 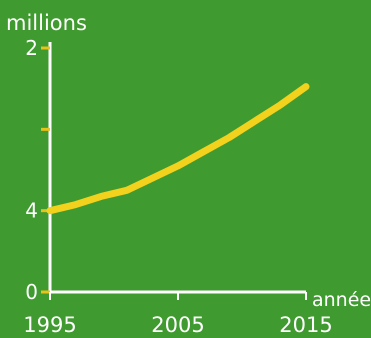 What do you see at coordinates (31, 211) in the screenshot?
I see `y-tick-label: 4` at bounding box center [31, 211].